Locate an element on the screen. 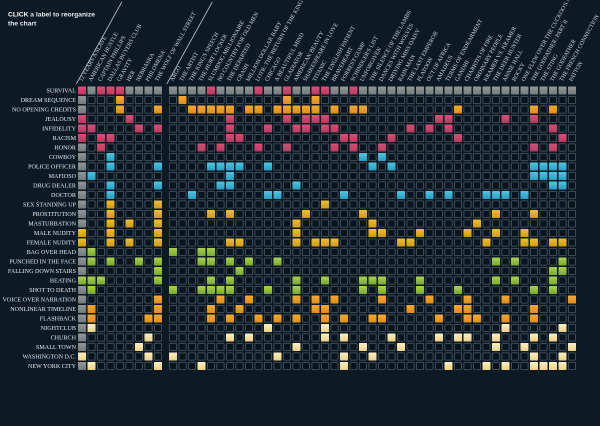  svg-text: INFIDELITY is located at coordinates (59, 129).